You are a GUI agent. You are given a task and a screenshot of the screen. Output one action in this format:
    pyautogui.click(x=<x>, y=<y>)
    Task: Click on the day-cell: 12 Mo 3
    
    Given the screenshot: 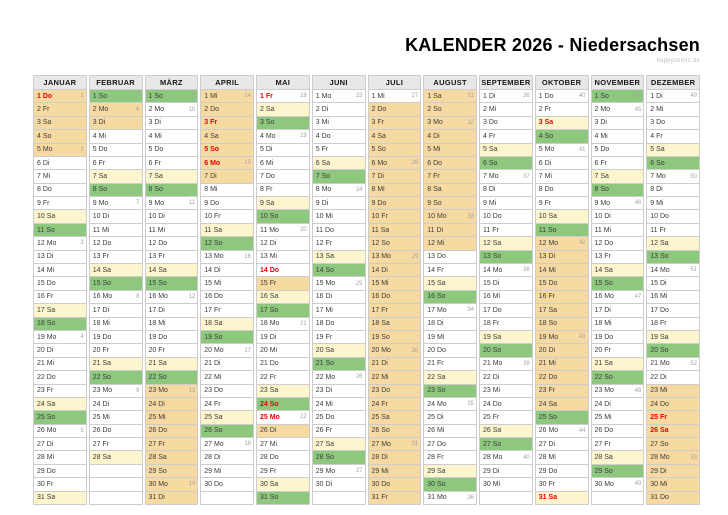 What is the action you would take?
    pyautogui.click(x=60, y=243)
    